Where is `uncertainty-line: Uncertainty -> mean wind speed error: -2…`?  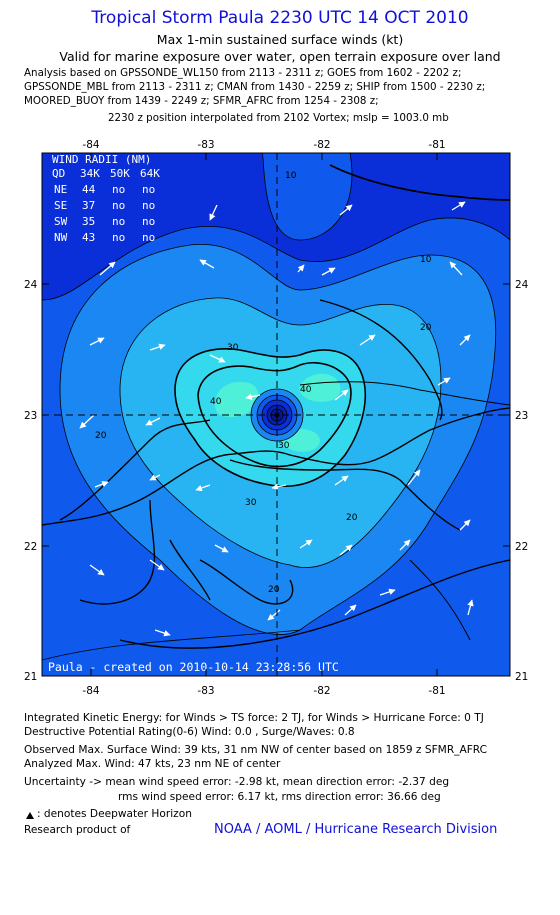 uncertainty-line: Uncertainty -> mean wind speed error: -2… is located at coordinates (237, 782).